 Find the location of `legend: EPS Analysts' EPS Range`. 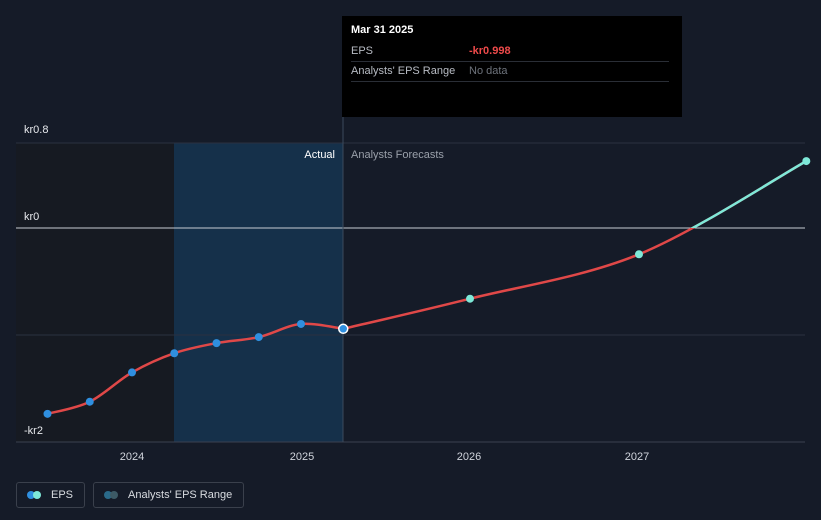

legend: EPS Analysts' EPS Range is located at coordinates (130, 495).